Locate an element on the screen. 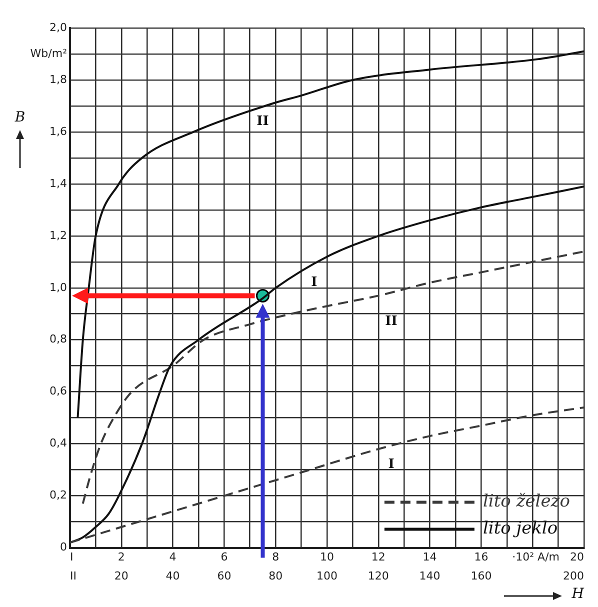 The image size is (598, 607). x-tick-label: 14 is located at coordinates (429, 557).